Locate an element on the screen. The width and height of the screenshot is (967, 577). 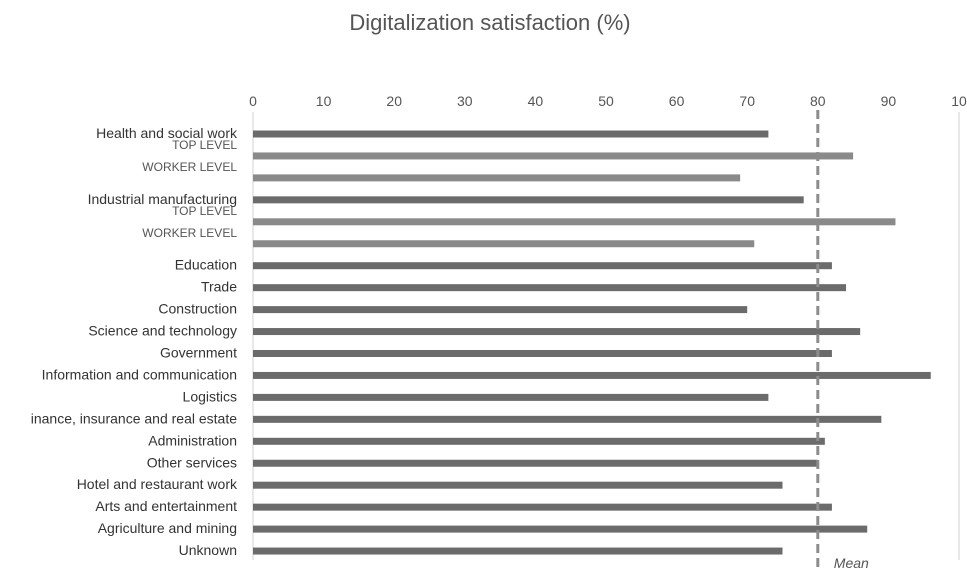
category-label: Logistics is located at coordinates (210, 396).